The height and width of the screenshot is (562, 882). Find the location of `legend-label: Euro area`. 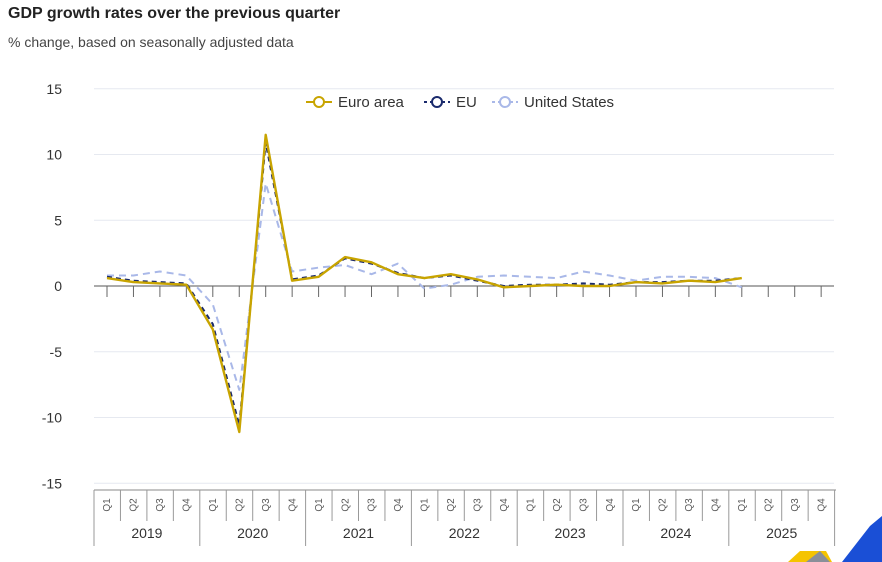

legend-label: Euro area is located at coordinates (371, 102).